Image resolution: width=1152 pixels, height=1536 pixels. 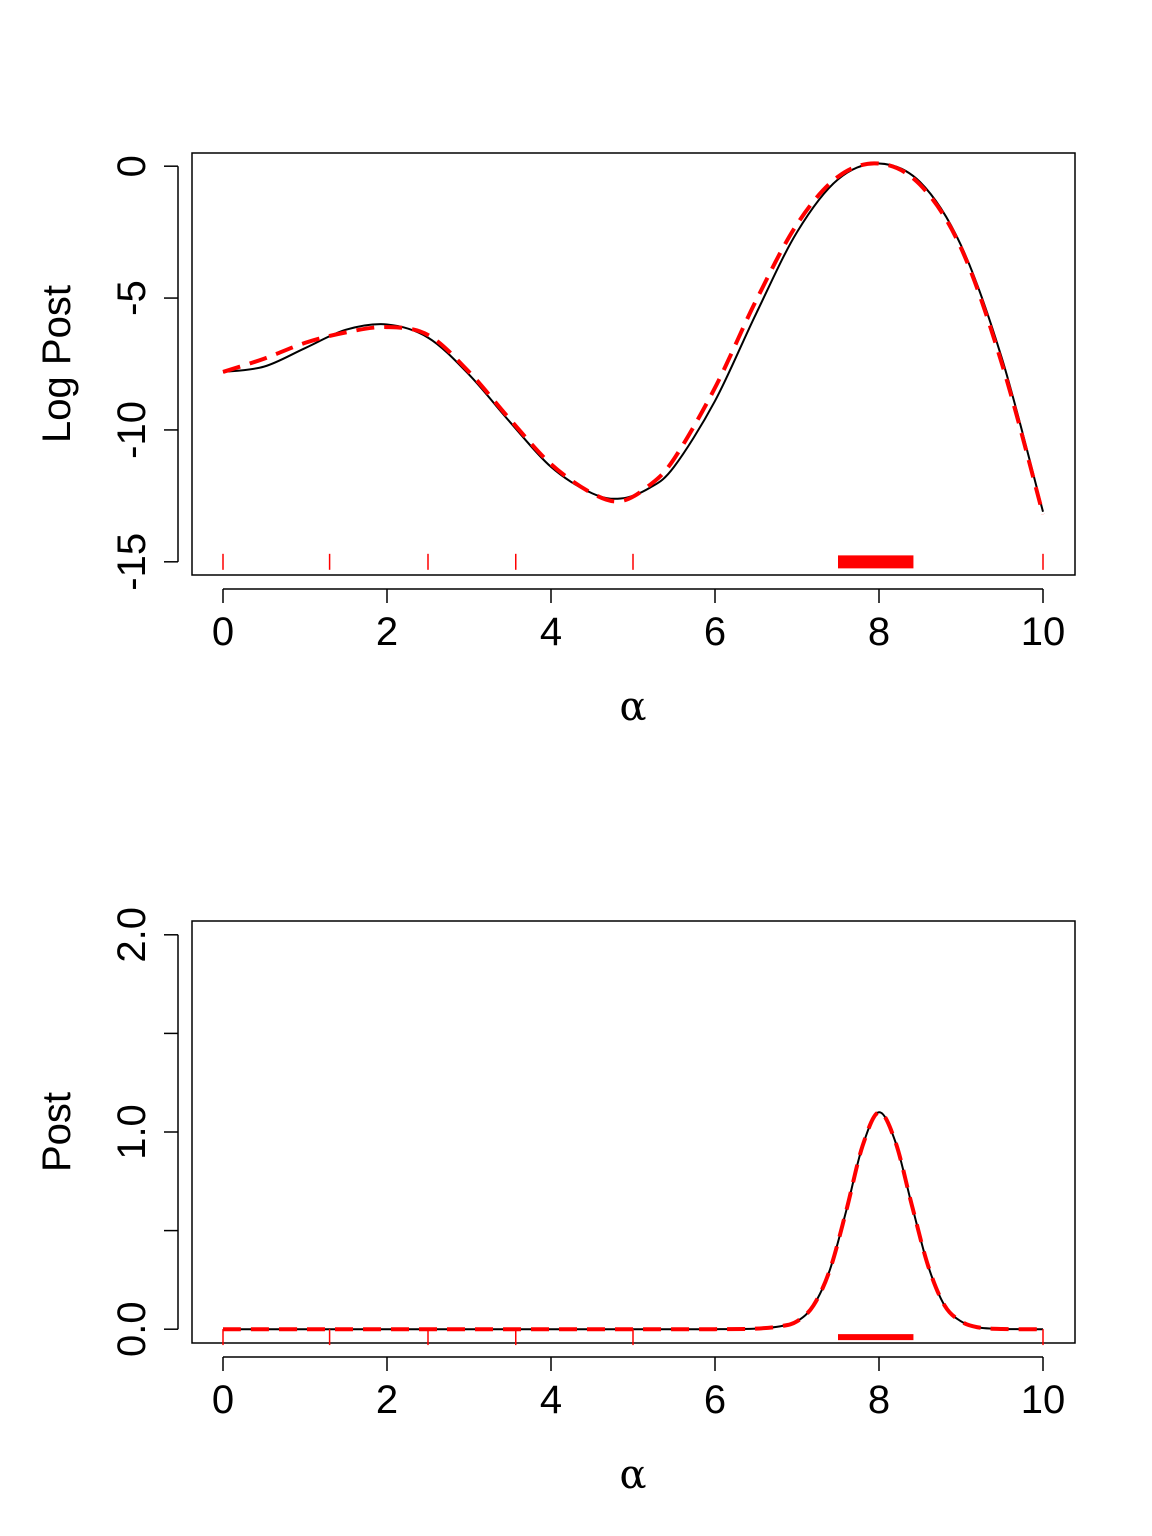 What do you see at coordinates (132, 298) in the screenshot?
I see `y-tick-label: -5` at bounding box center [132, 298].